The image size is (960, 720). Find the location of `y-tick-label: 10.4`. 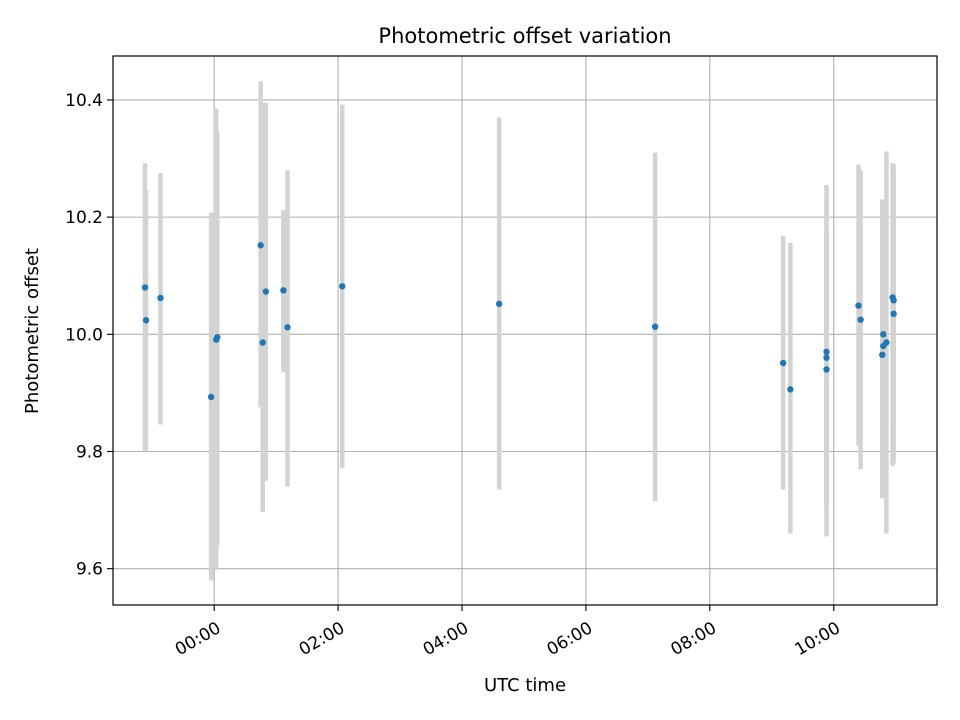

y-tick-label: 10.4 is located at coordinates (84, 101).